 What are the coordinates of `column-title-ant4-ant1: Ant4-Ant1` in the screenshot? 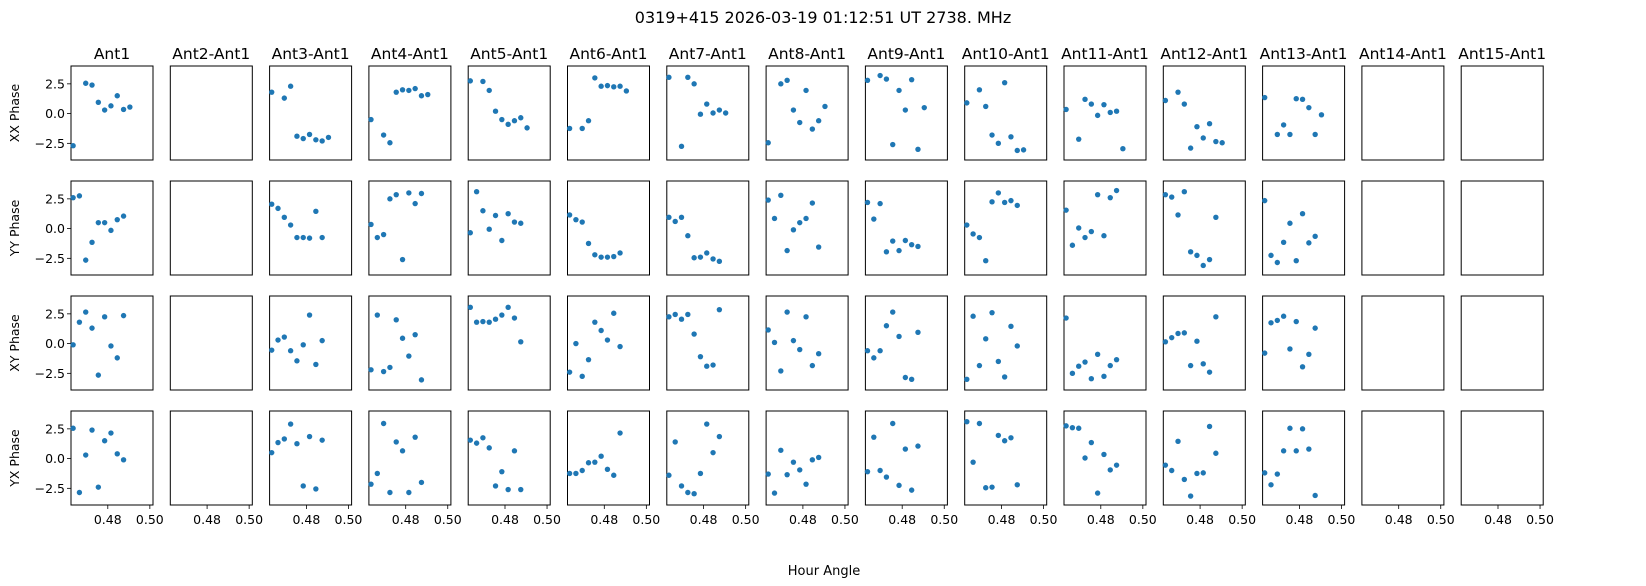 It's located at (410, 54).